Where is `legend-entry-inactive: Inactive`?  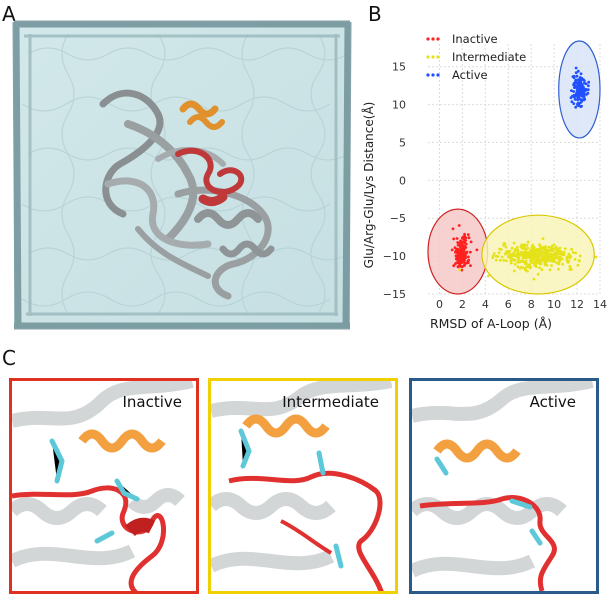
legend-entry-inactive: Inactive is located at coordinates (475, 39).